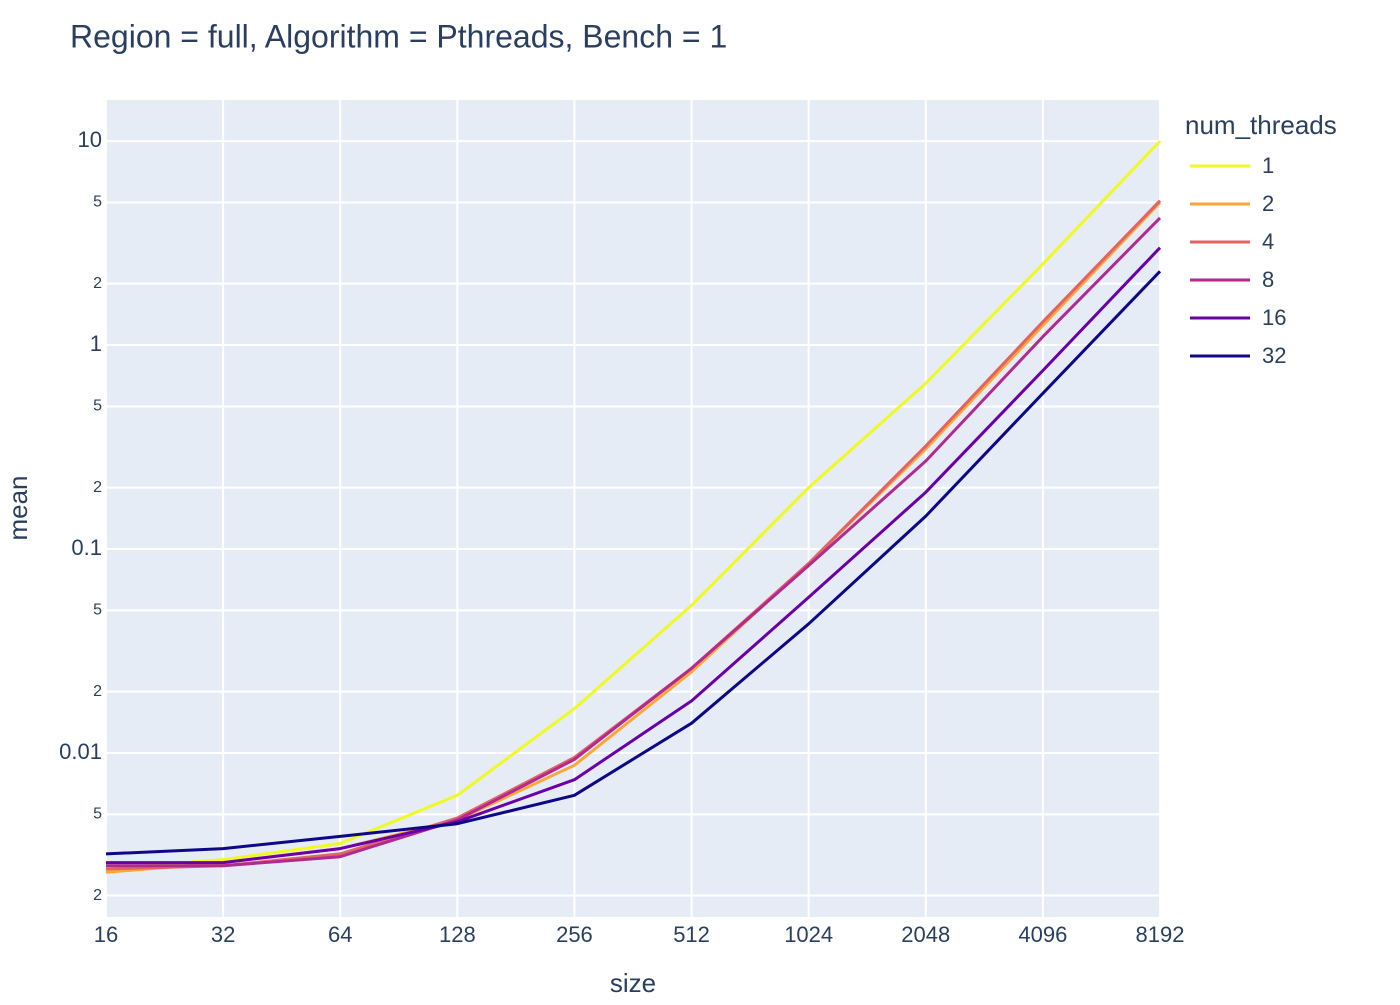 The width and height of the screenshot is (1400, 1005). I want to click on legend-label: 1, so click(1268, 165).